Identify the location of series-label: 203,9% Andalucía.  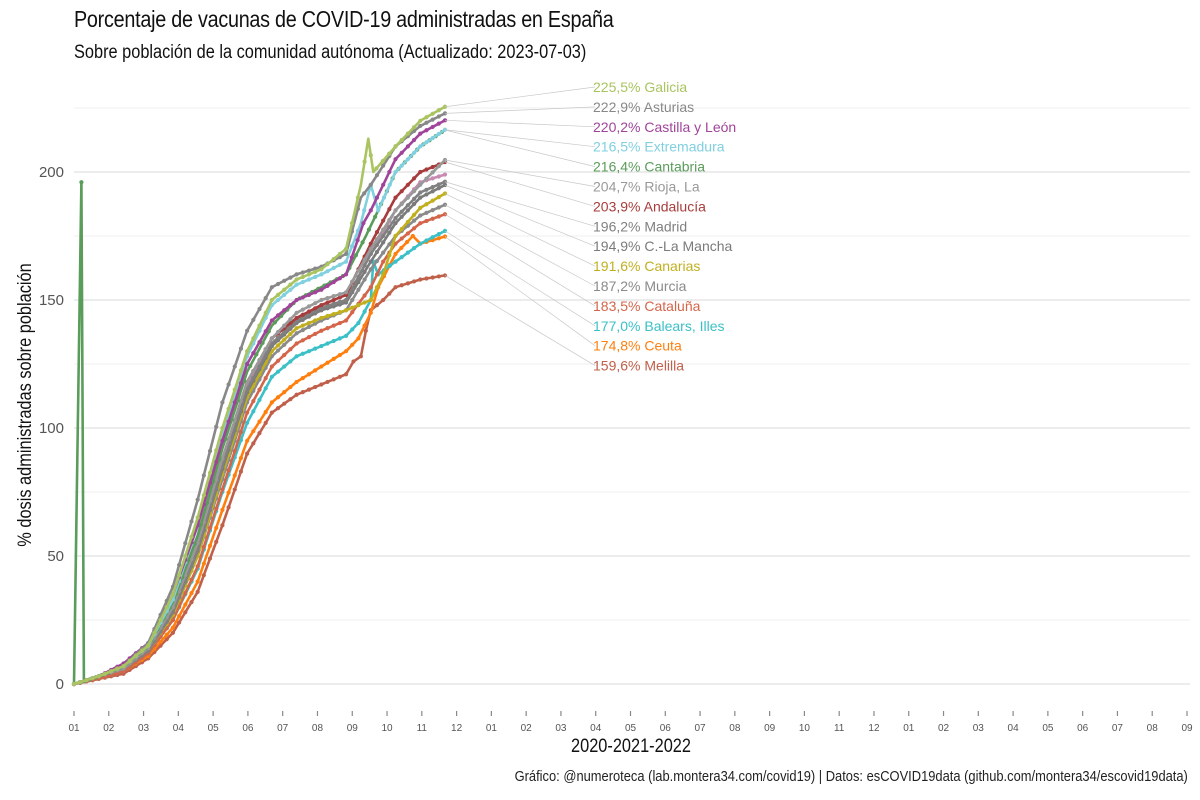
(649, 206).